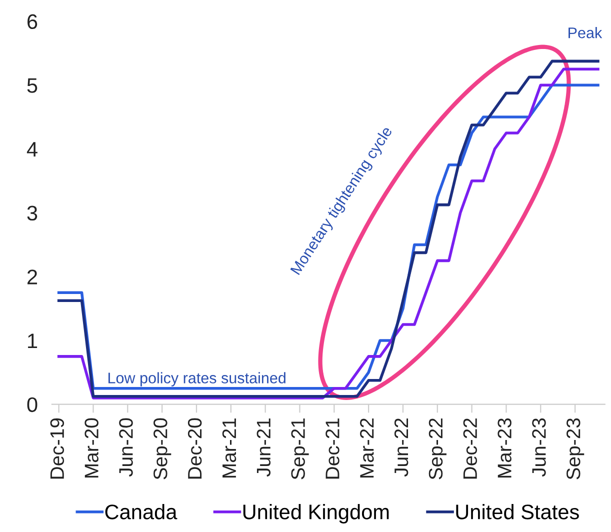 Image resolution: width=611 pixels, height=532 pixels. Describe the element at coordinates (197, 379) in the screenshot. I see `annotation: Low policy rates sustained` at that location.